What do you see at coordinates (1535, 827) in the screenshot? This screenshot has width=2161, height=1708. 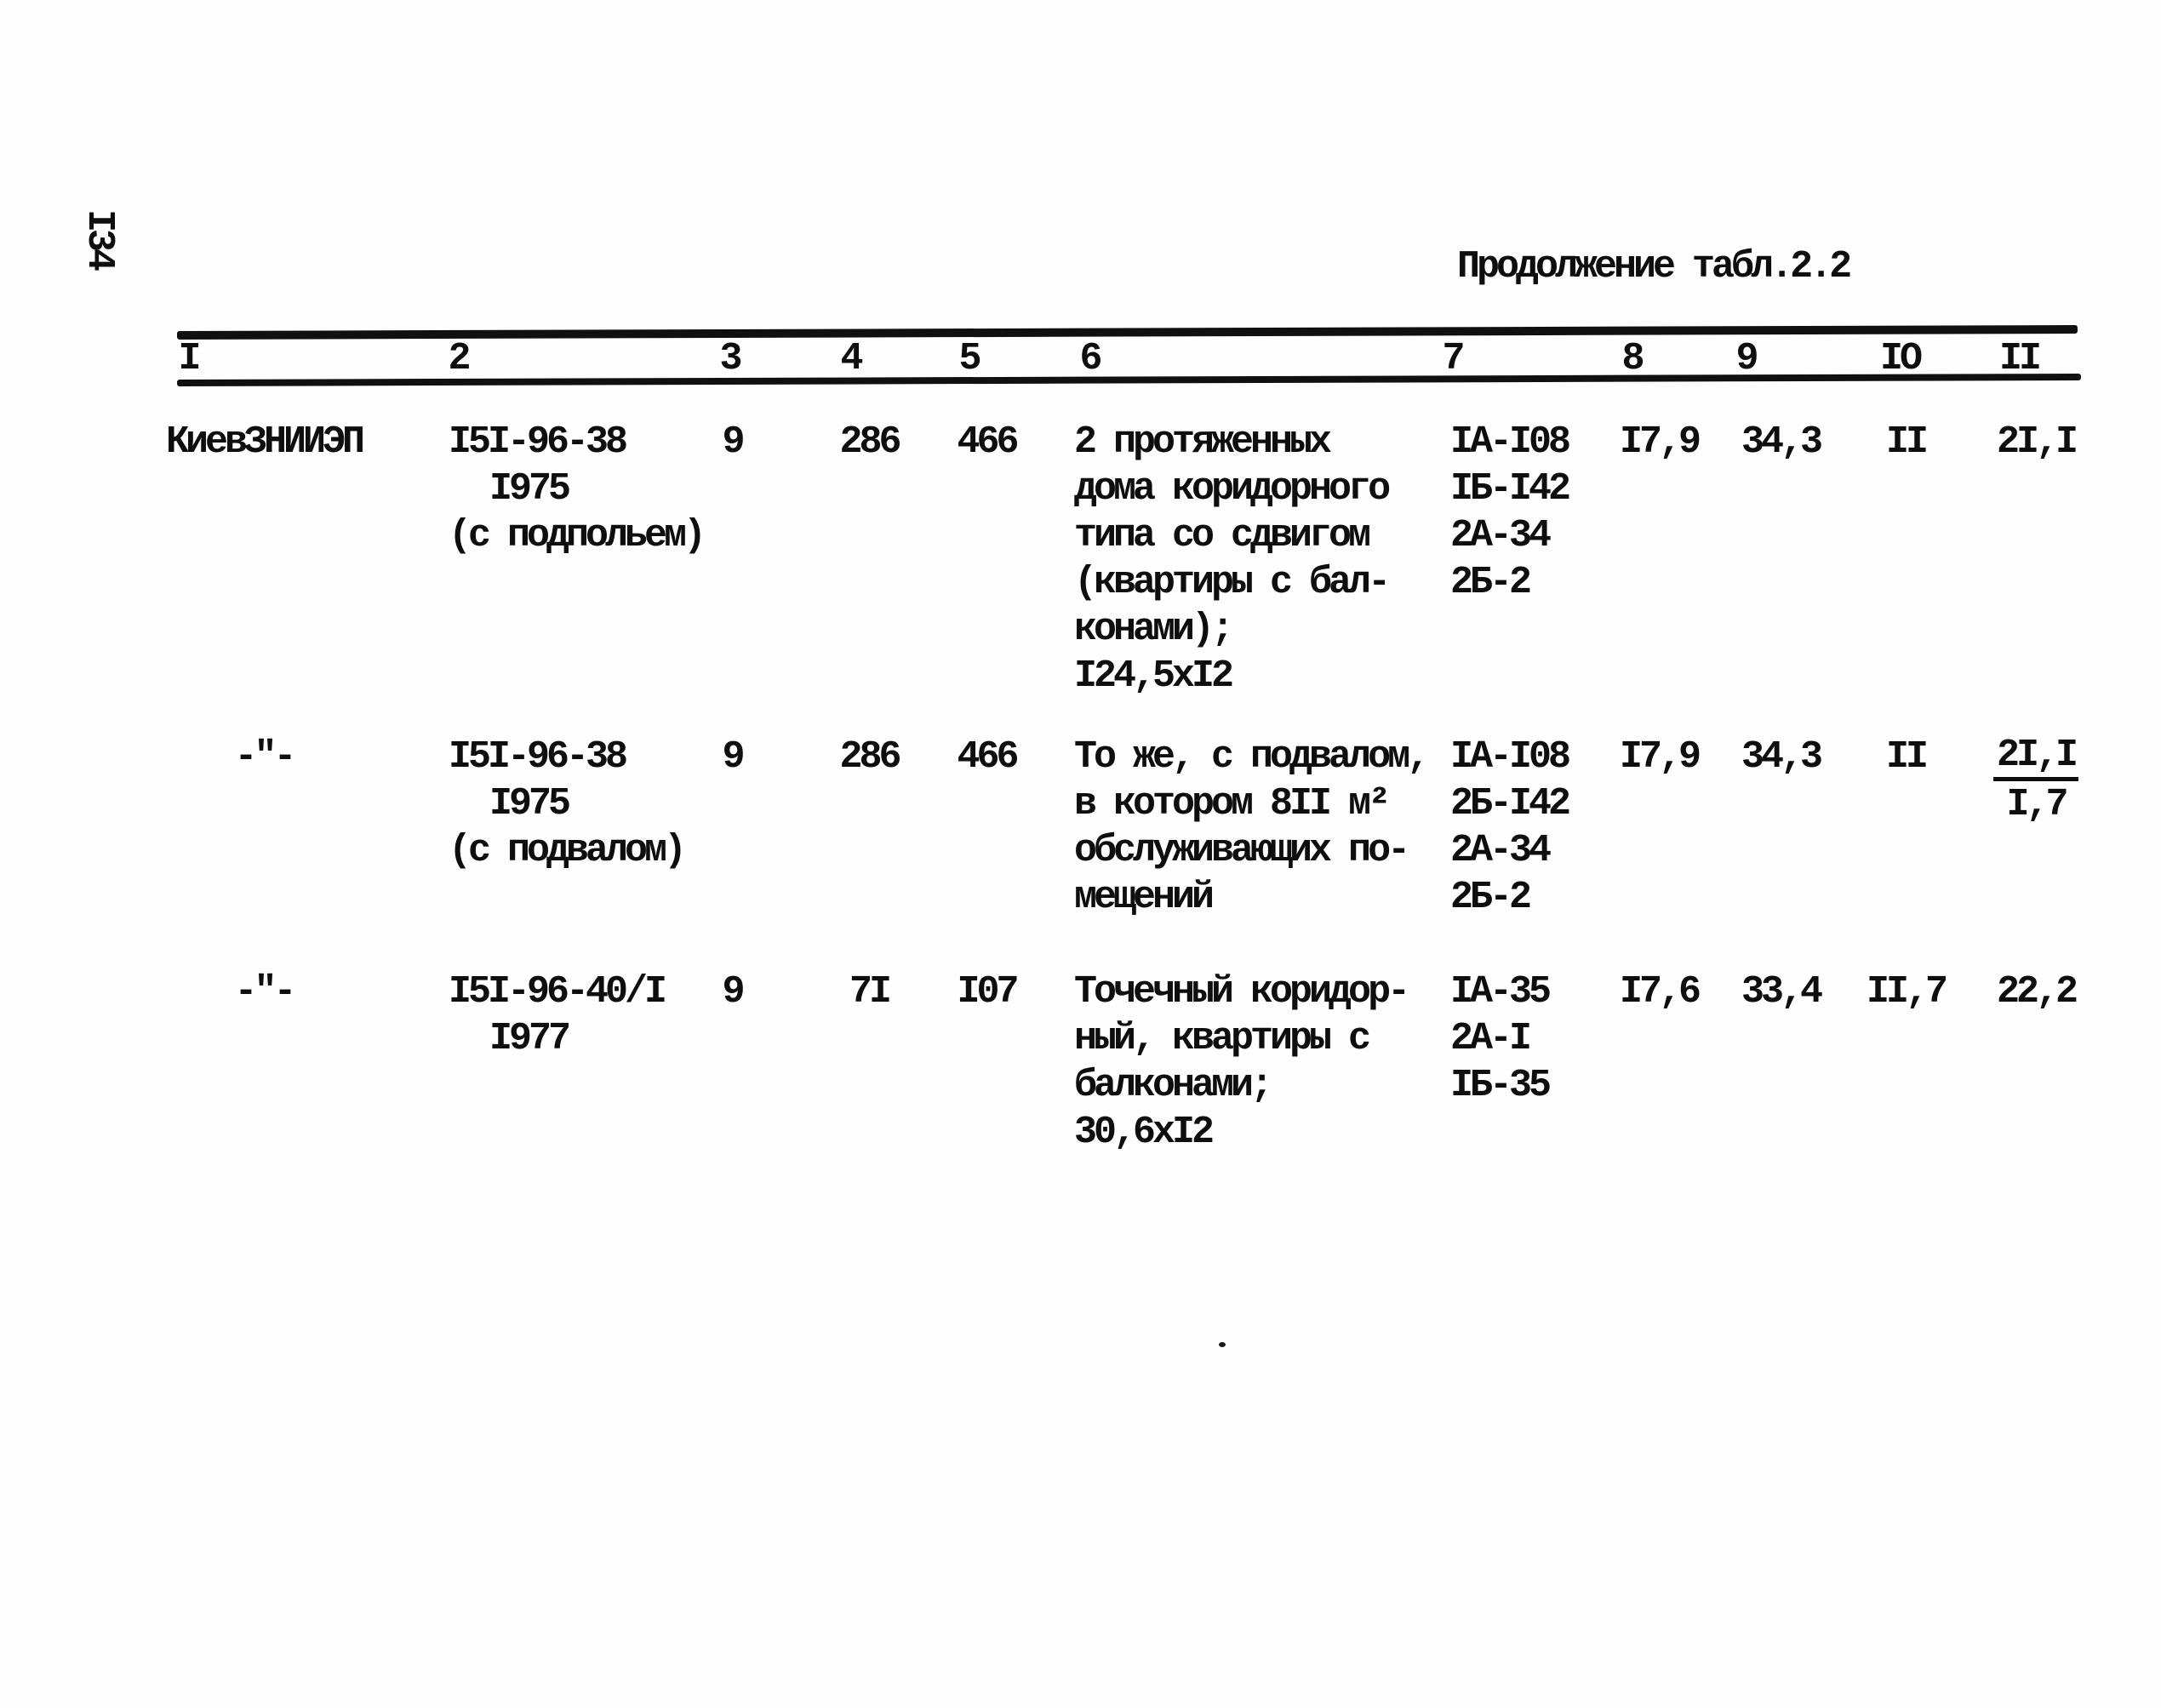 I see `cell-c7: IА-I08 2Б-I42 2А-34 2Б-2` at bounding box center [1535, 827].